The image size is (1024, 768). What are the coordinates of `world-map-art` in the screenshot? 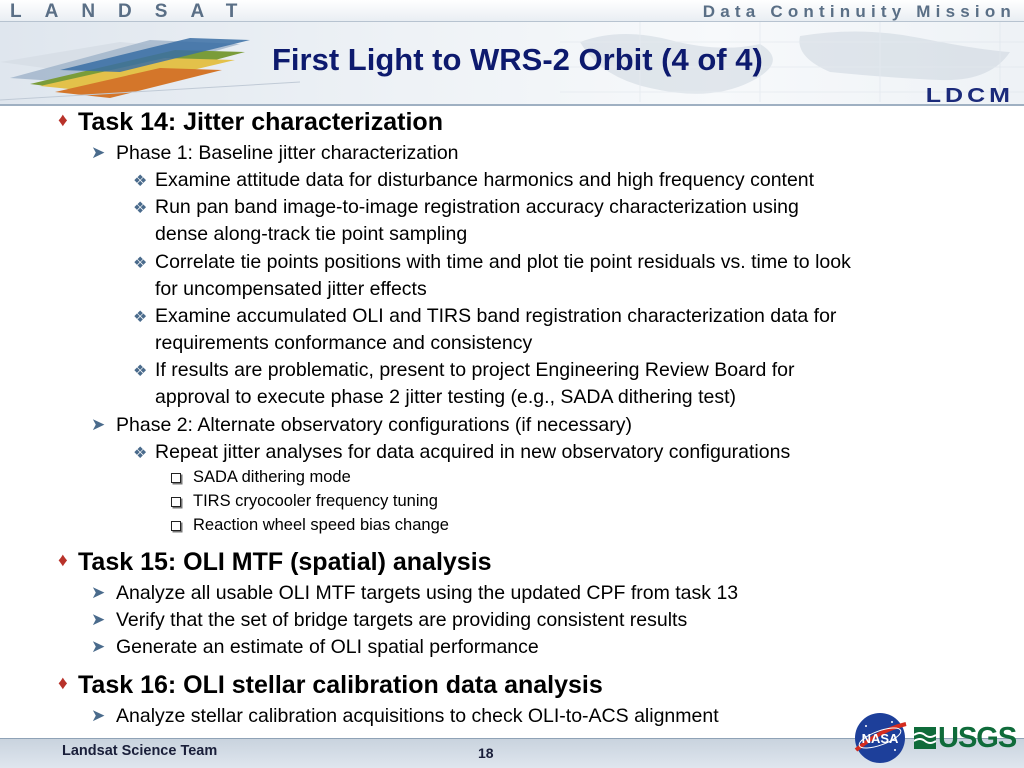 It's located at (792, 62).